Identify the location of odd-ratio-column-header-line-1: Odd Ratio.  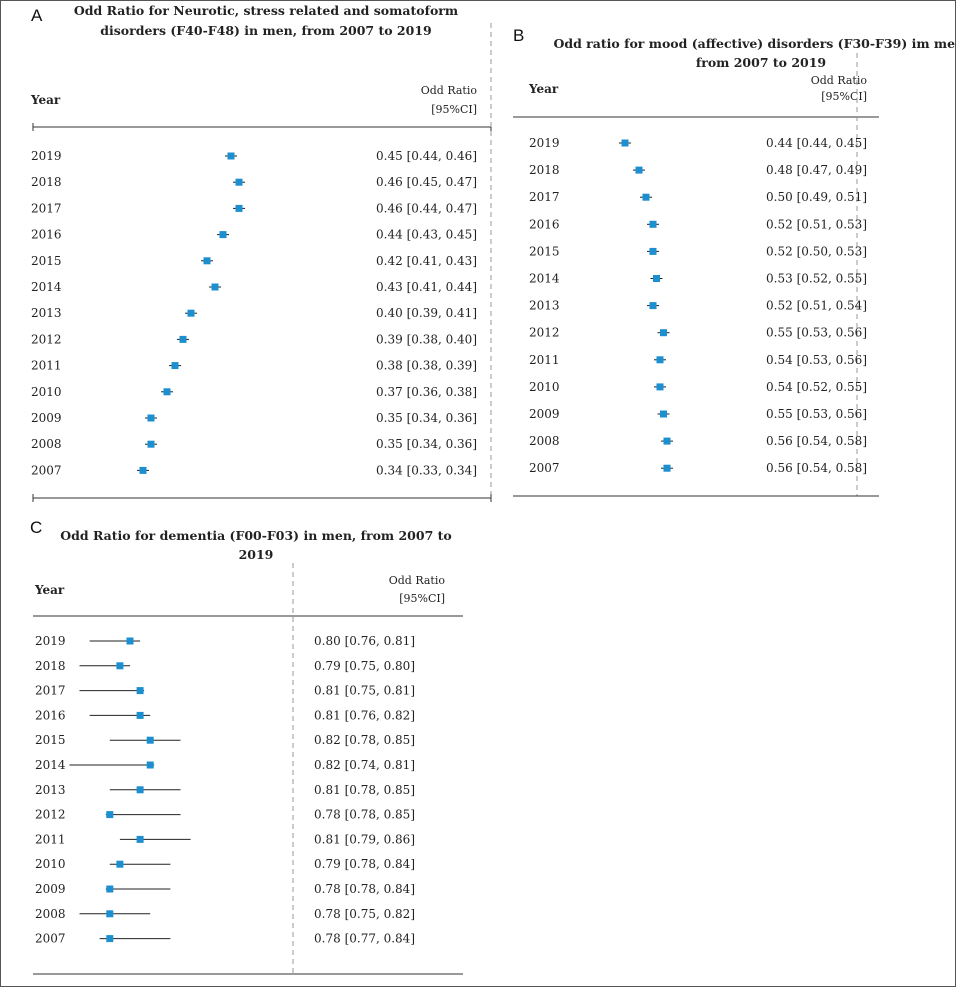
(449, 90).